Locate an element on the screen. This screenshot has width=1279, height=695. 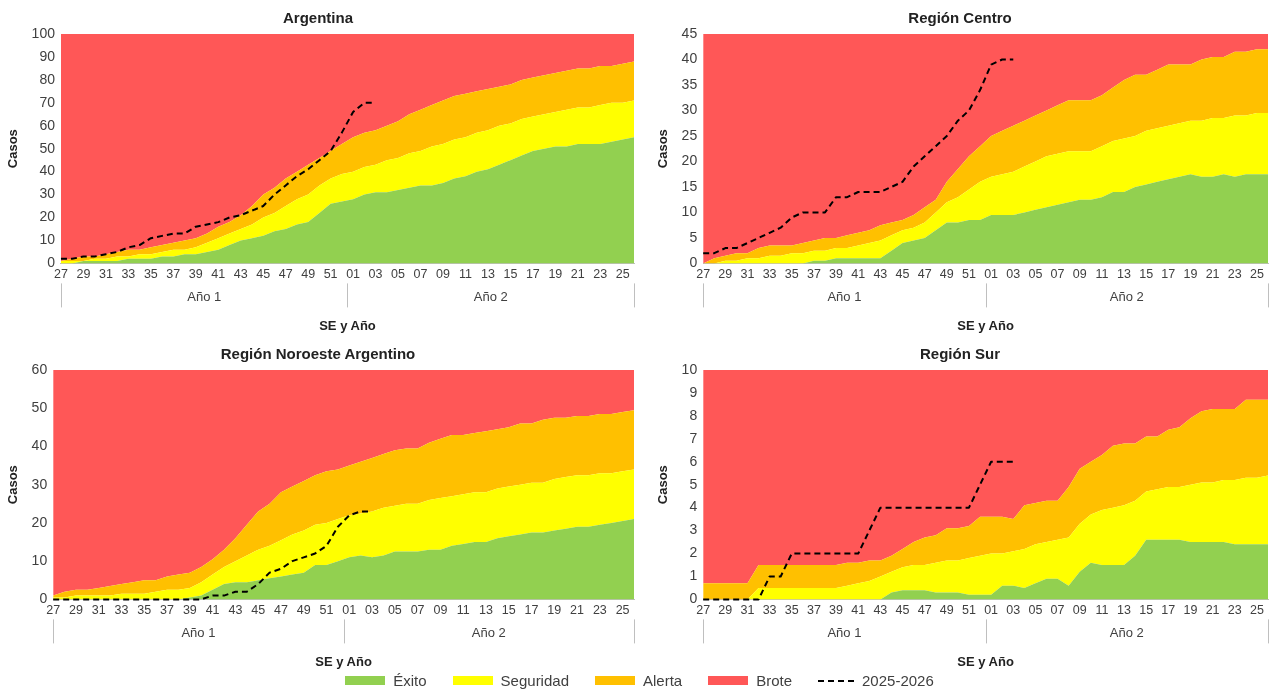
legend-label: Seguridad is located at coordinates (534, 680).